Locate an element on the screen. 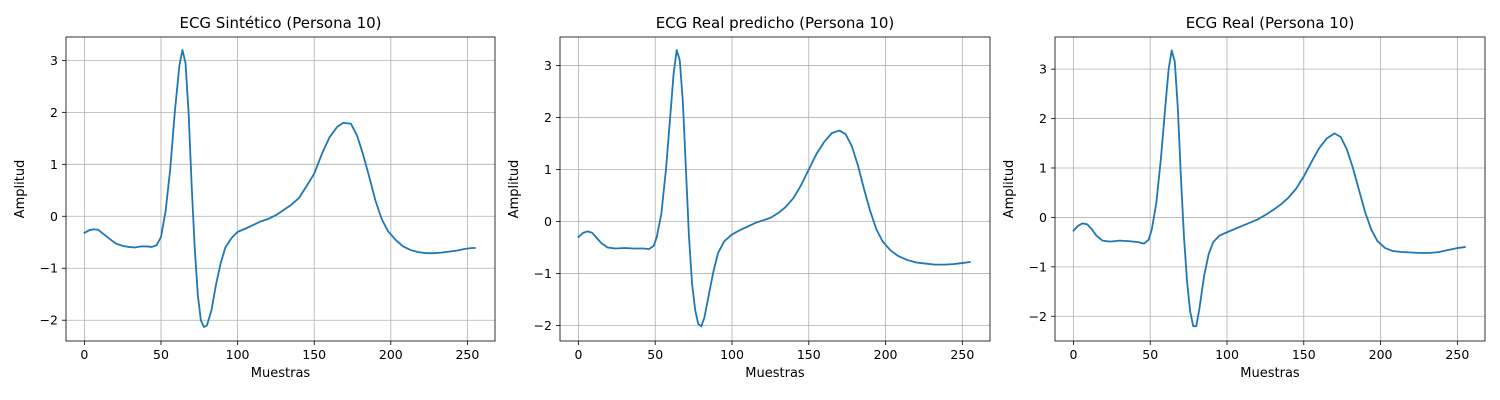  chart-title: ECG Real predicho (Persona 10) is located at coordinates (775, 23).